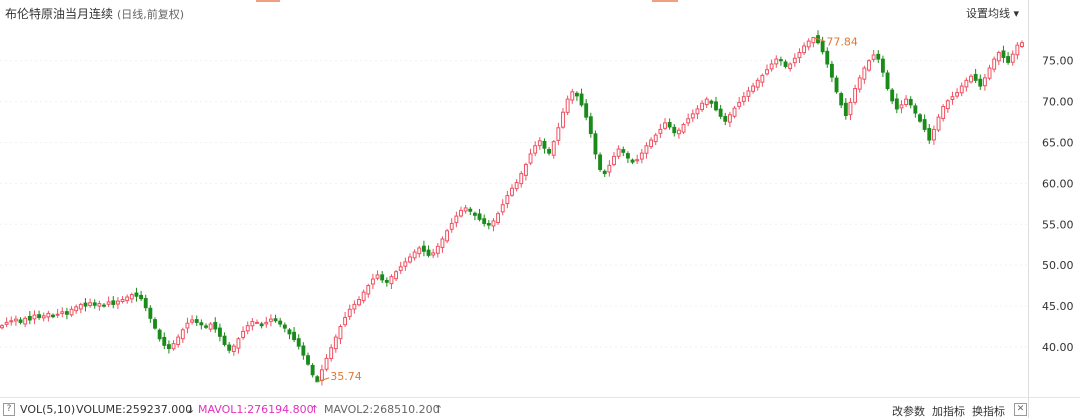 Image resolution: width=1080 pixels, height=419 pixels. What do you see at coordinates (323, 380) in the screenshot?
I see `low-annotation-pointer` at bounding box center [323, 380].